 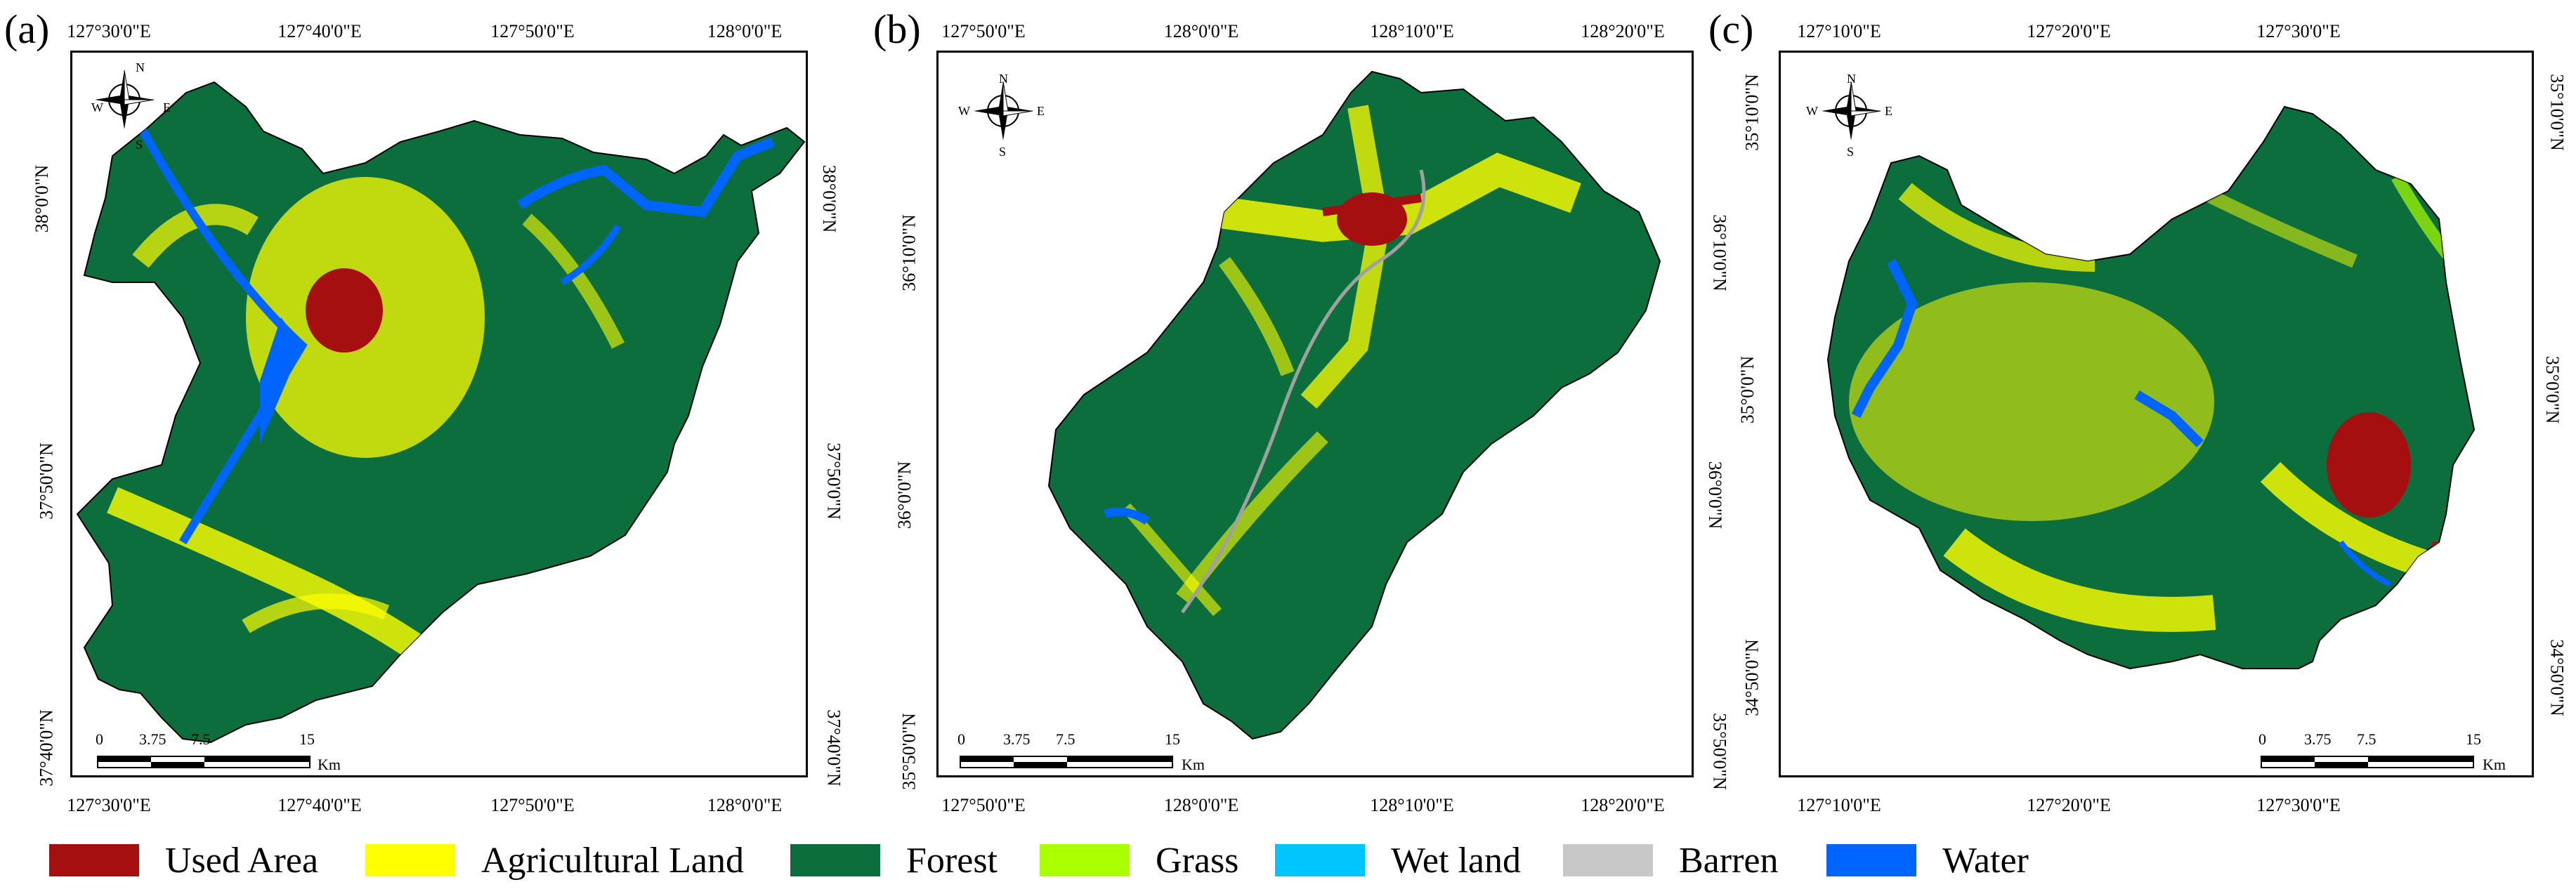 What do you see at coordinates (2552, 389) in the screenshot?
I see `right-tick-label: 35°0'0"N` at bounding box center [2552, 389].